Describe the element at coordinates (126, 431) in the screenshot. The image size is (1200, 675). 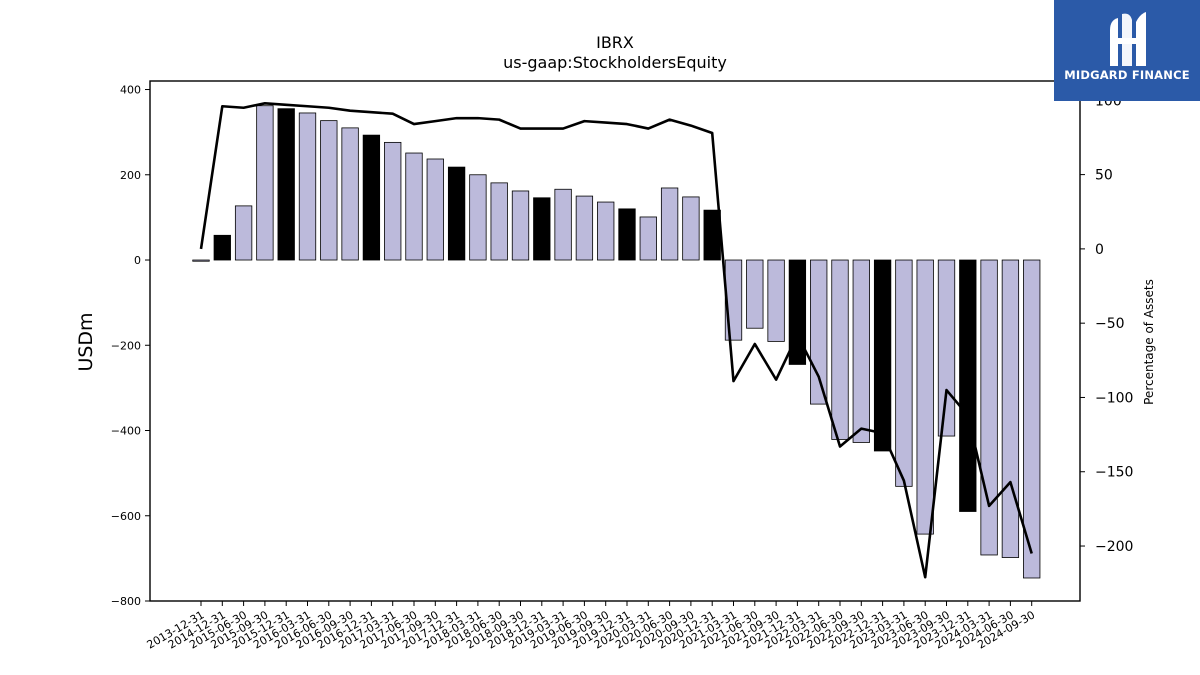
I see `y-tick-label: −400` at that location.